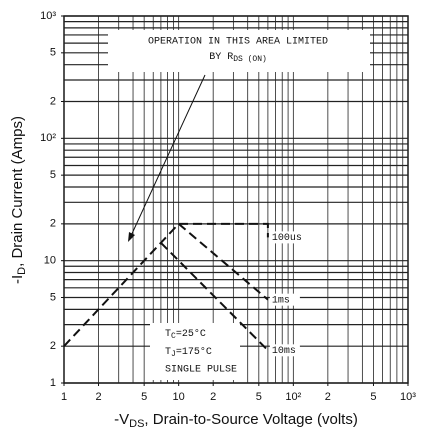 Image resolution: width=429 pixels, height=433 pixels. Describe the element at coordinates (48, 16) in the screenshot. I see `y-tick-label: 10³` at that location.